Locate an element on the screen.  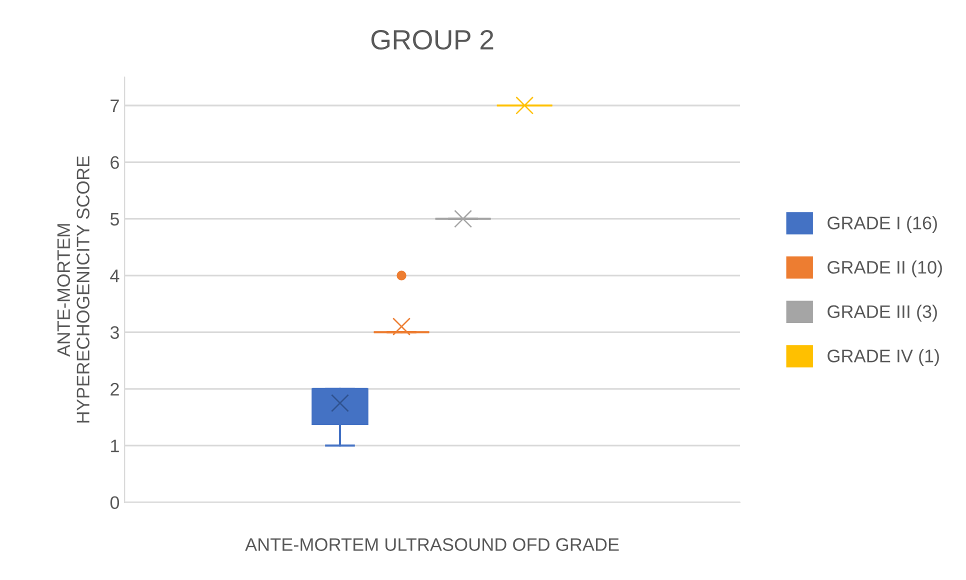
legend-label: GRADE III (3) is located at coordinates (882, 313).